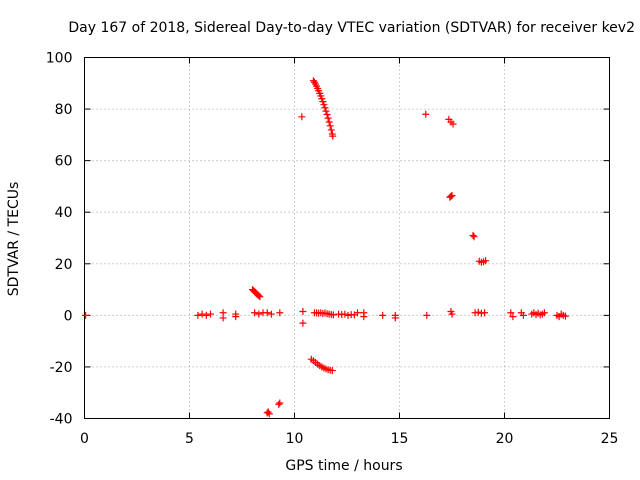  Describe the element at coordinates (467, 216) in the screenshot. I see `series-cluster-17-19h` at that location.